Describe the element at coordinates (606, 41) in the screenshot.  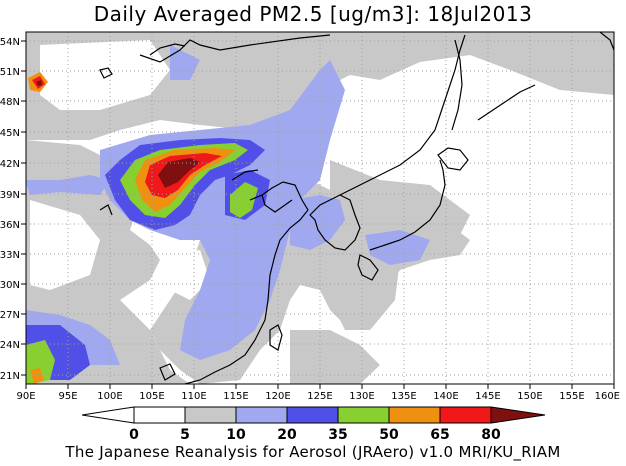
I see `coastline-north-corner` at that location.